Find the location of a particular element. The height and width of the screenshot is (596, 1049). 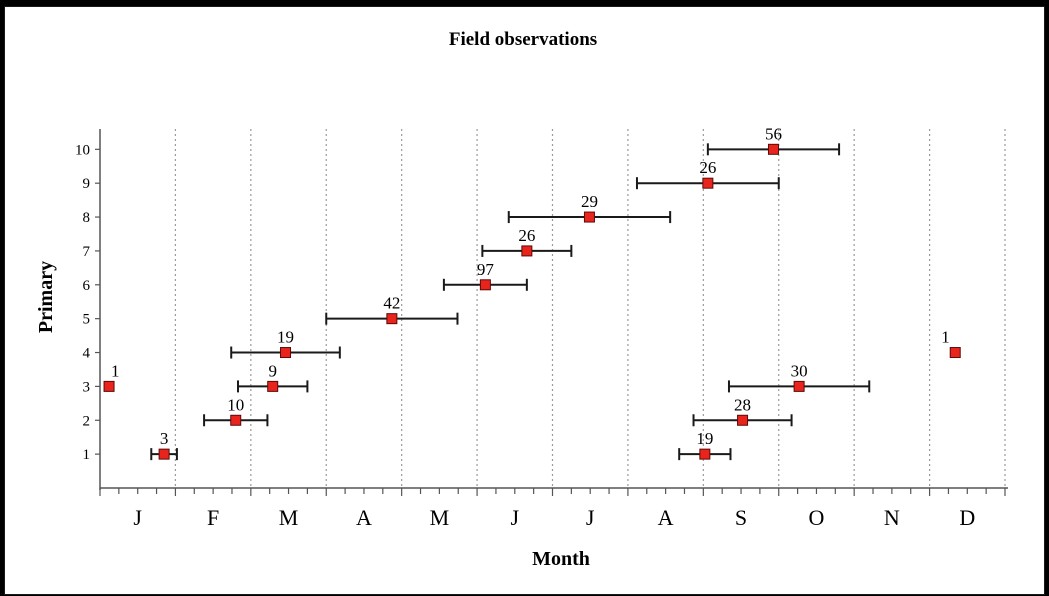

data-label: 56 is located at coordinates (773, 133).